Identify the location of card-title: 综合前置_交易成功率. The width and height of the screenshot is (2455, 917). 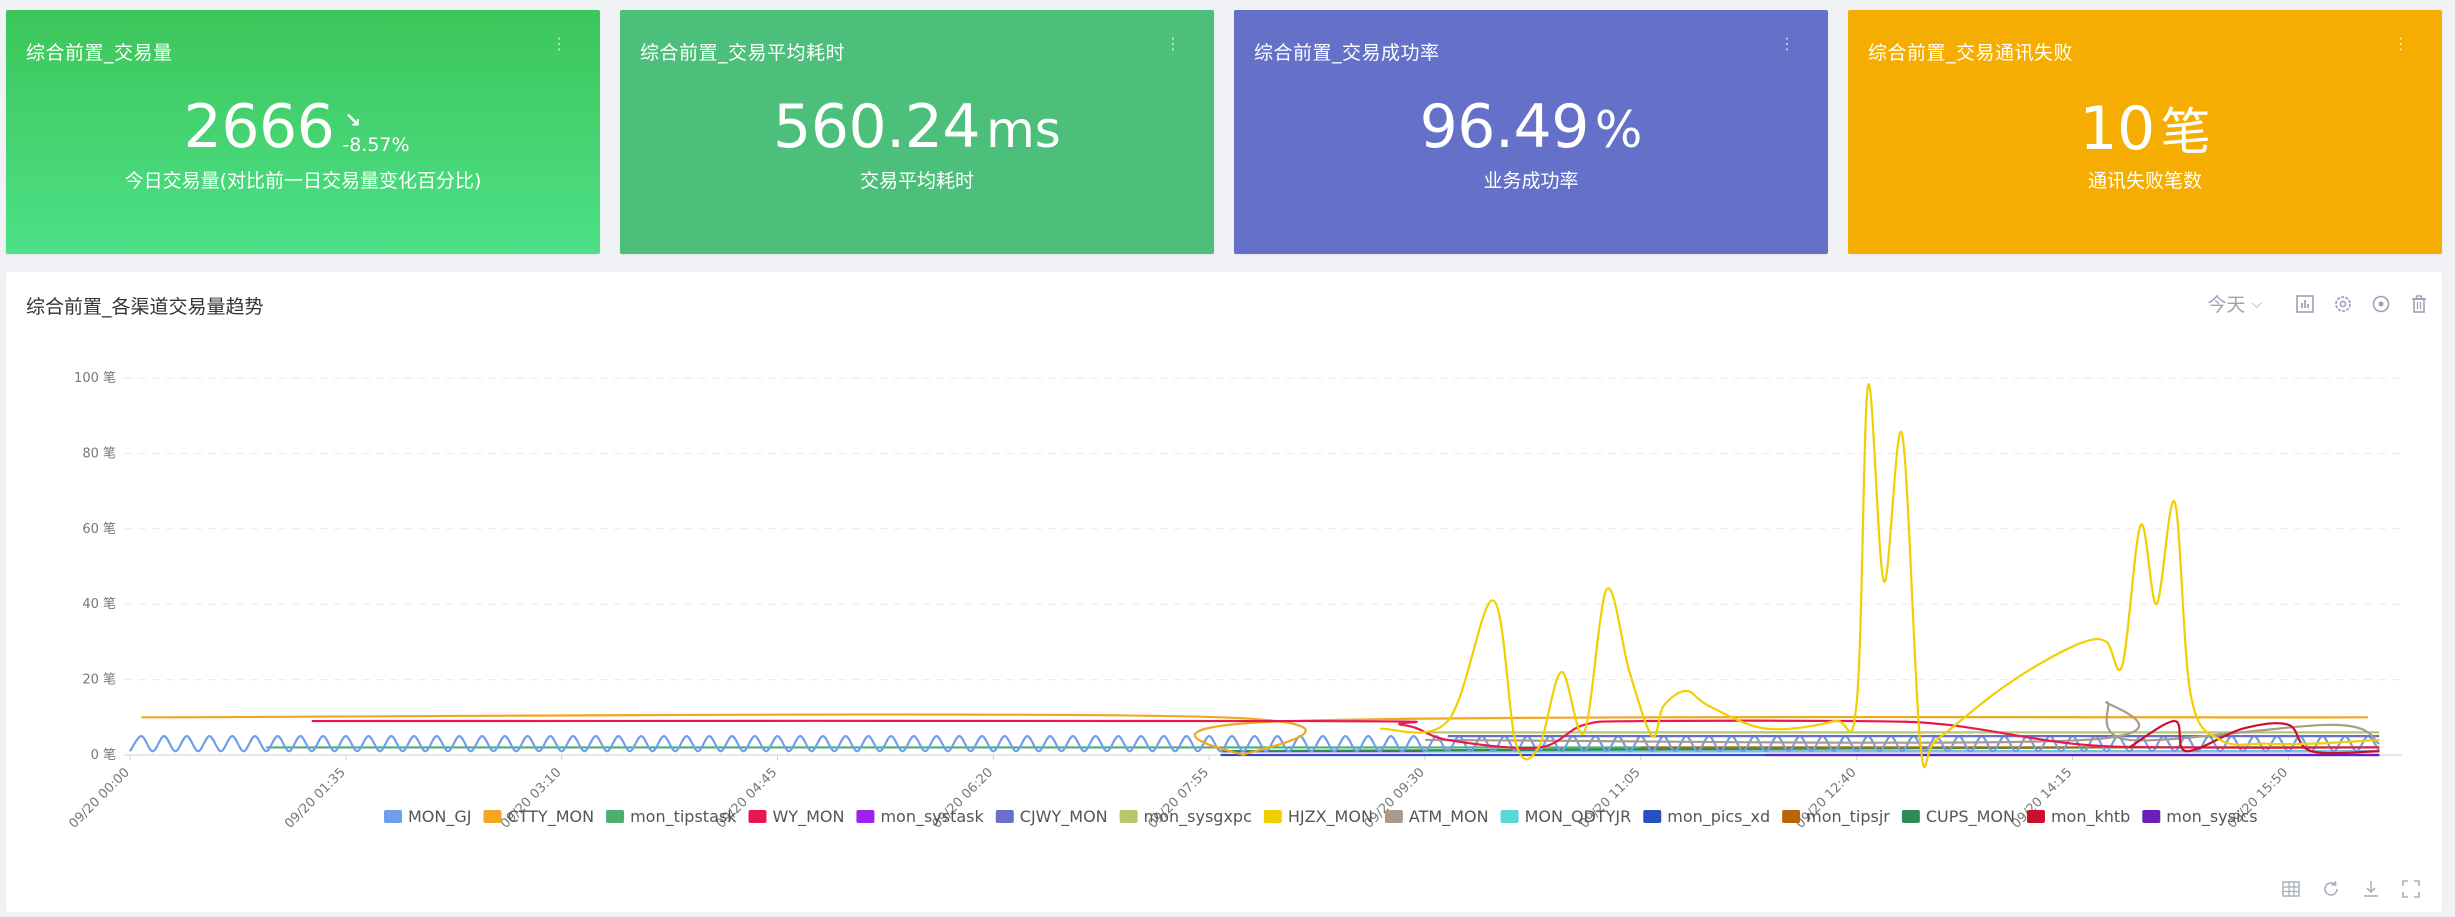
(1347, 53).